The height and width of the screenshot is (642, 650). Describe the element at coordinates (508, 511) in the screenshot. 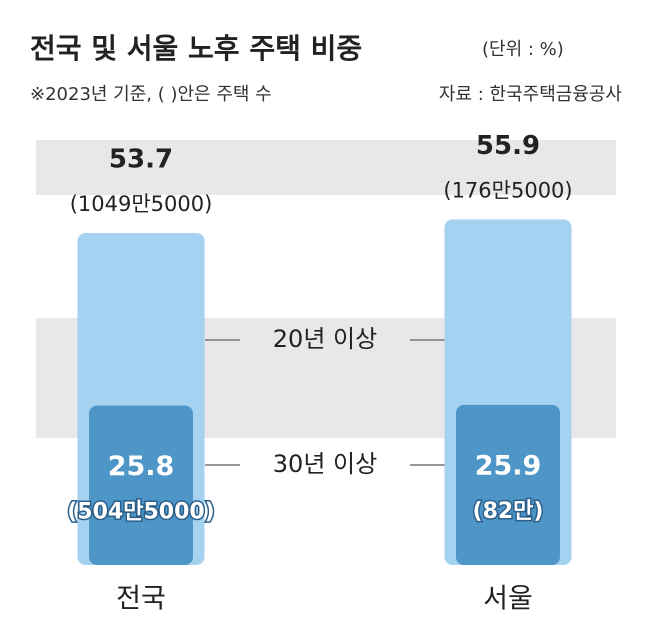

I see `count-label: (82만)` at that location.